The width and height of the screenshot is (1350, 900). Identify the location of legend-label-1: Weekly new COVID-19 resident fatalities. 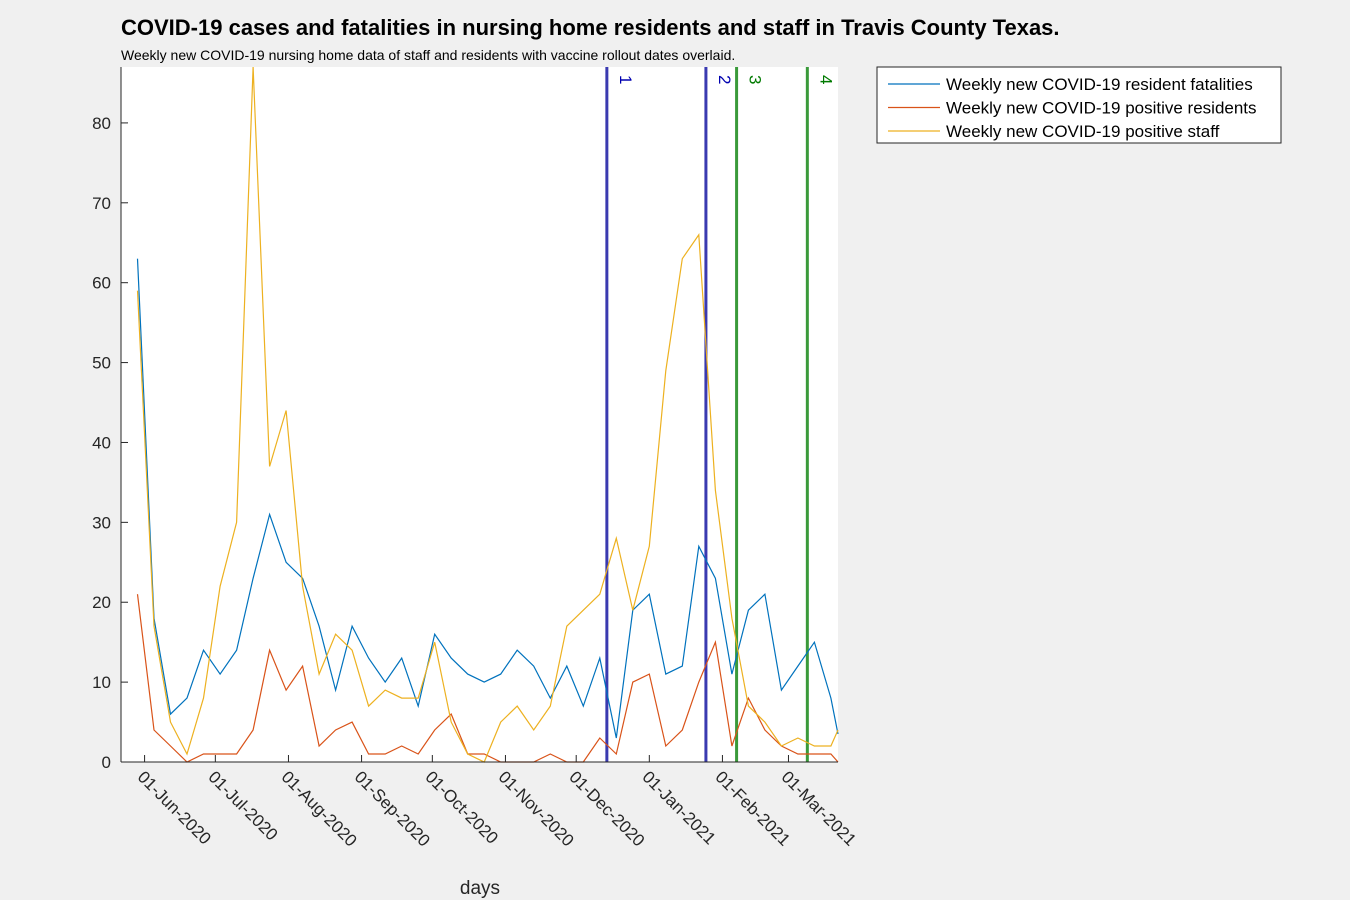
(1099, 84).